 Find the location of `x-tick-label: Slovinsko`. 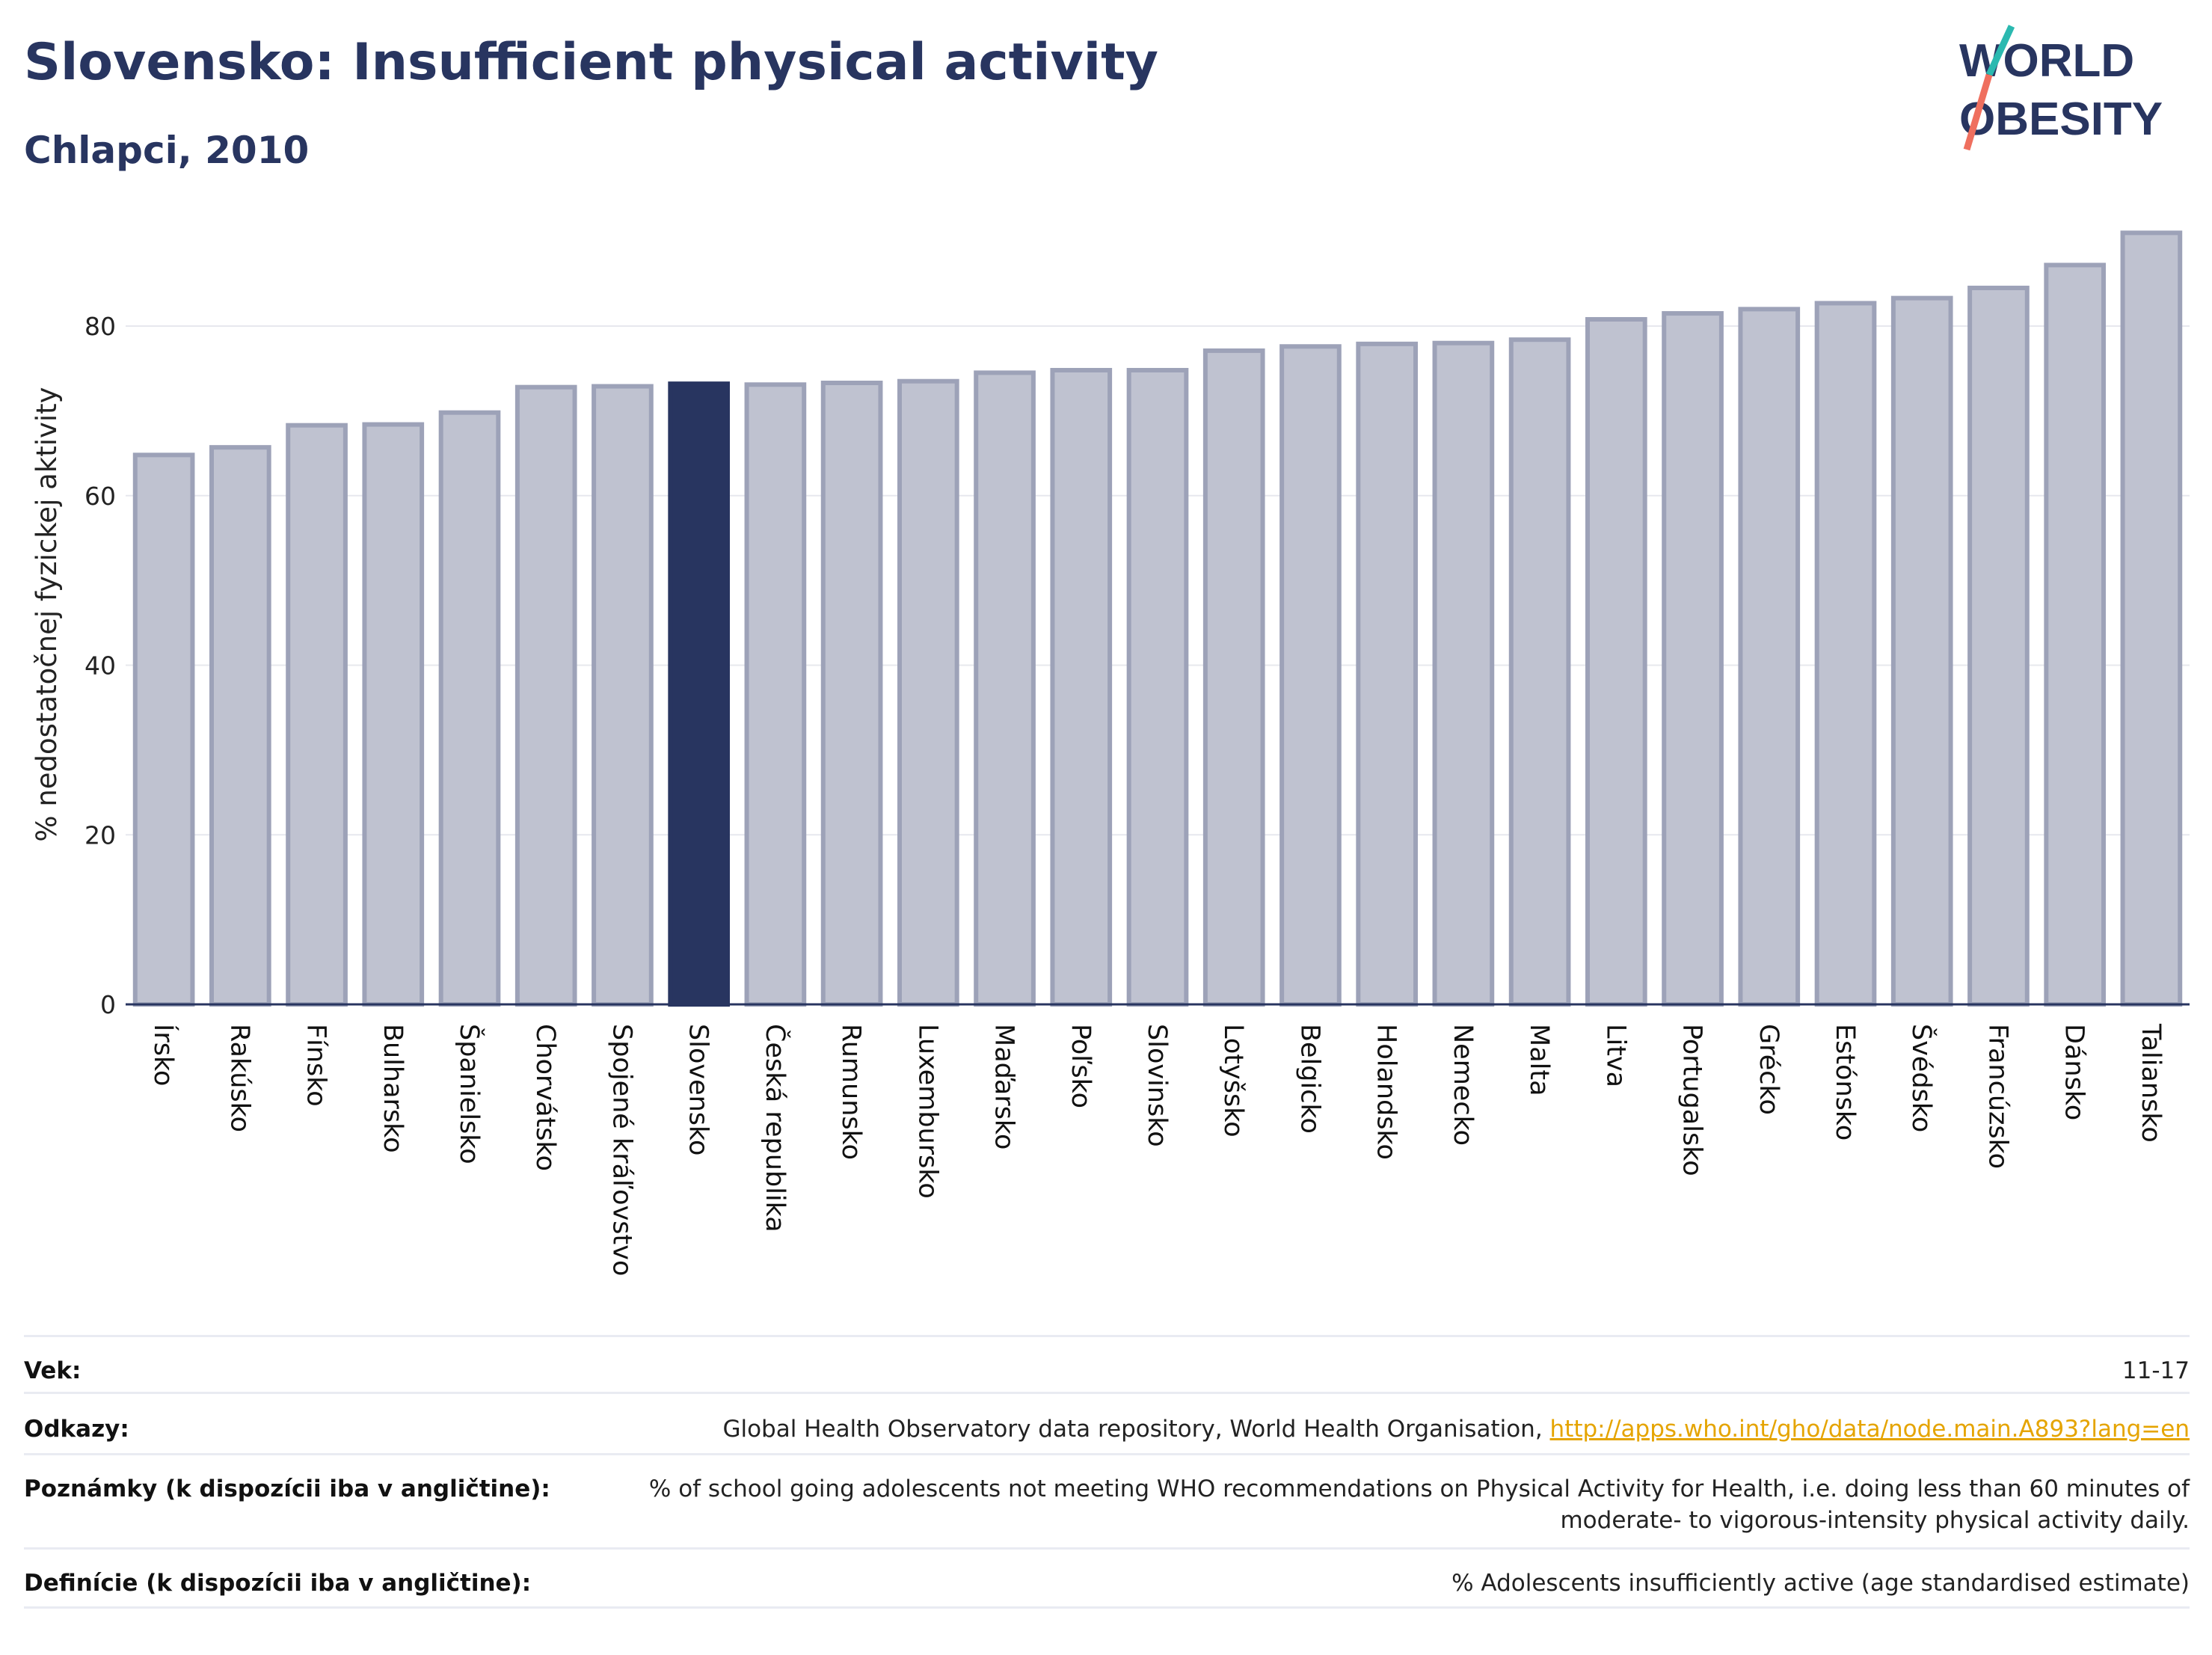

x-tick-label: Slovinsko is located at coordinates (1157, 1085).